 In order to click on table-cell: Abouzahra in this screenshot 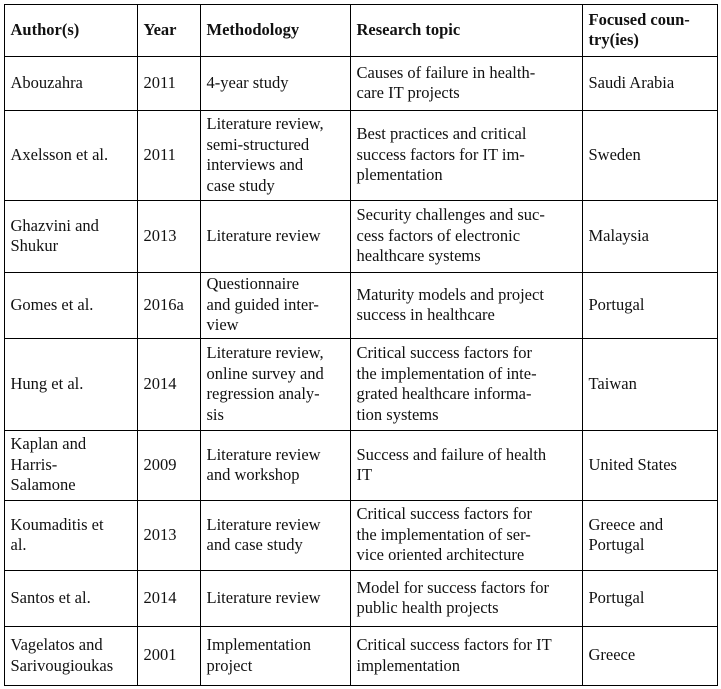, I will do `click(70, 83)`.